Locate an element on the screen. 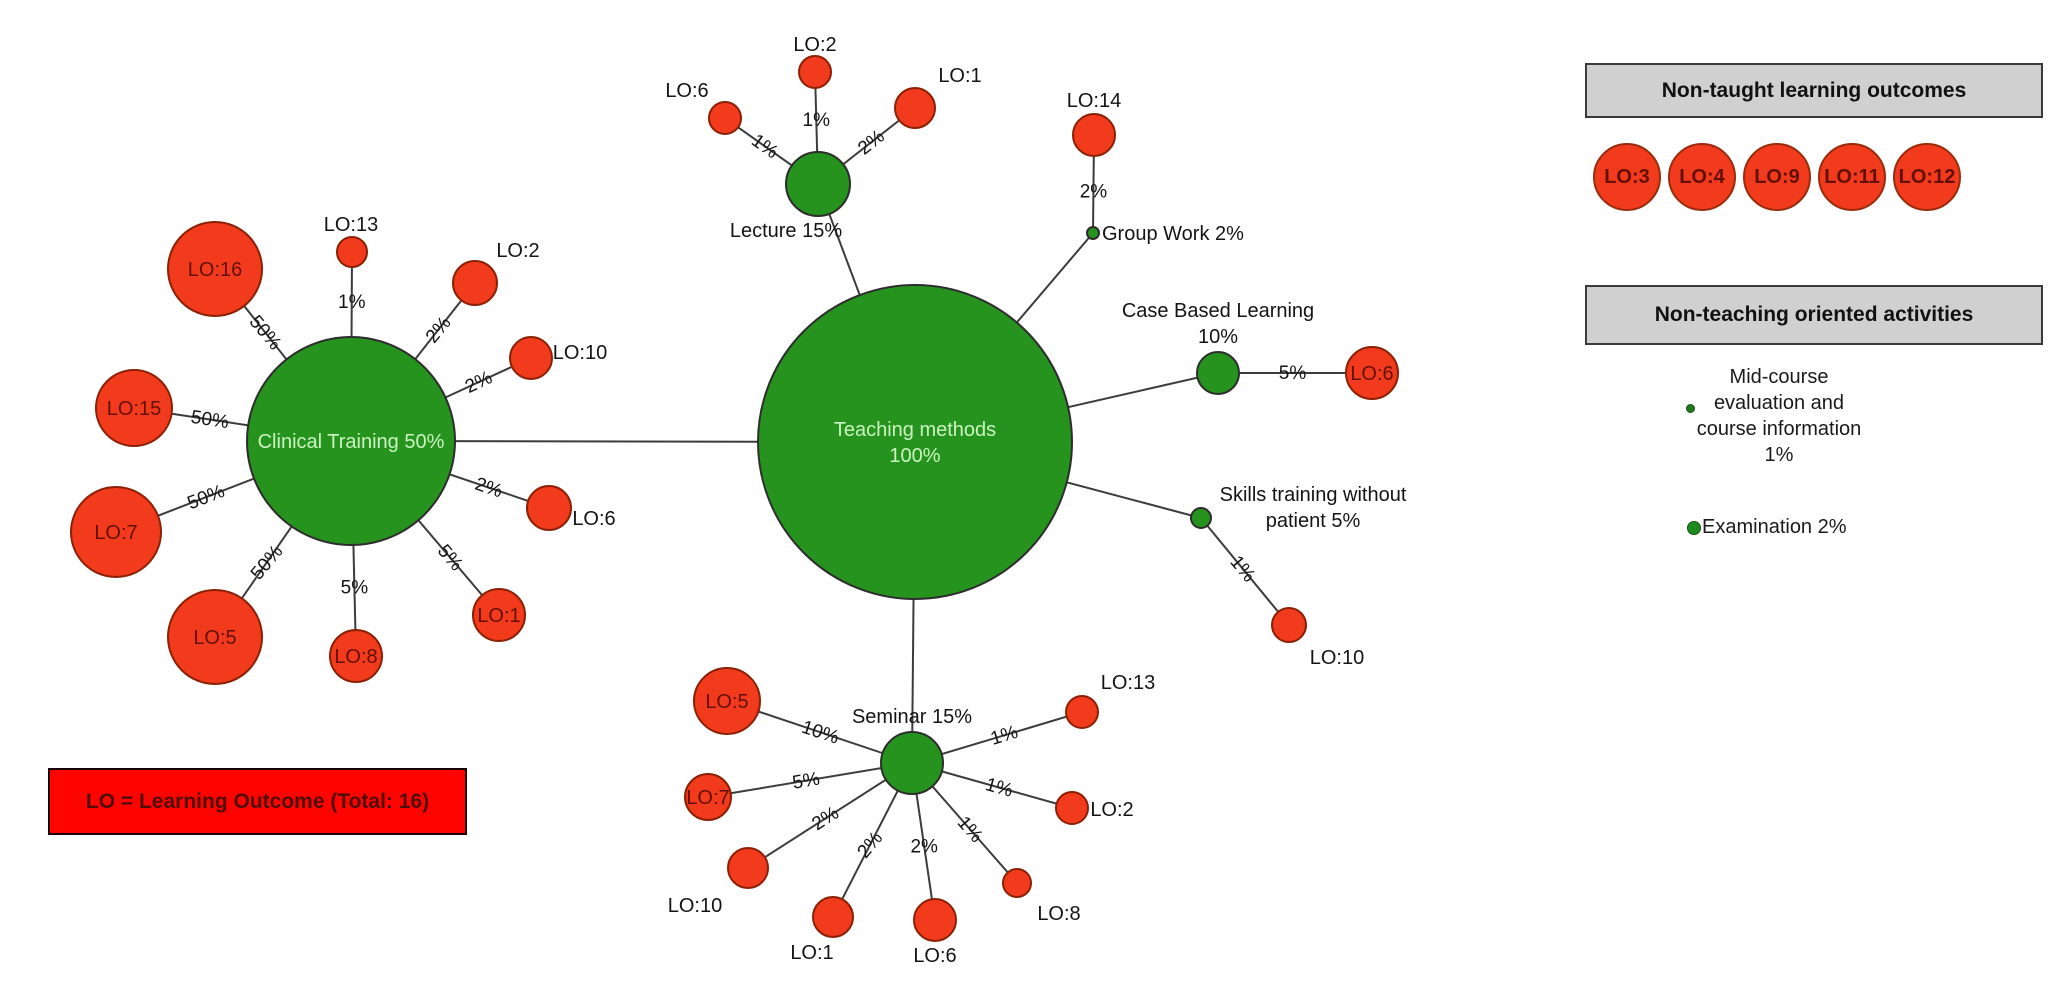 Image resolution: width=2059 pixels, height=1001 pixels. node-label-line: LO:16 is located at coordinates (215, 270).